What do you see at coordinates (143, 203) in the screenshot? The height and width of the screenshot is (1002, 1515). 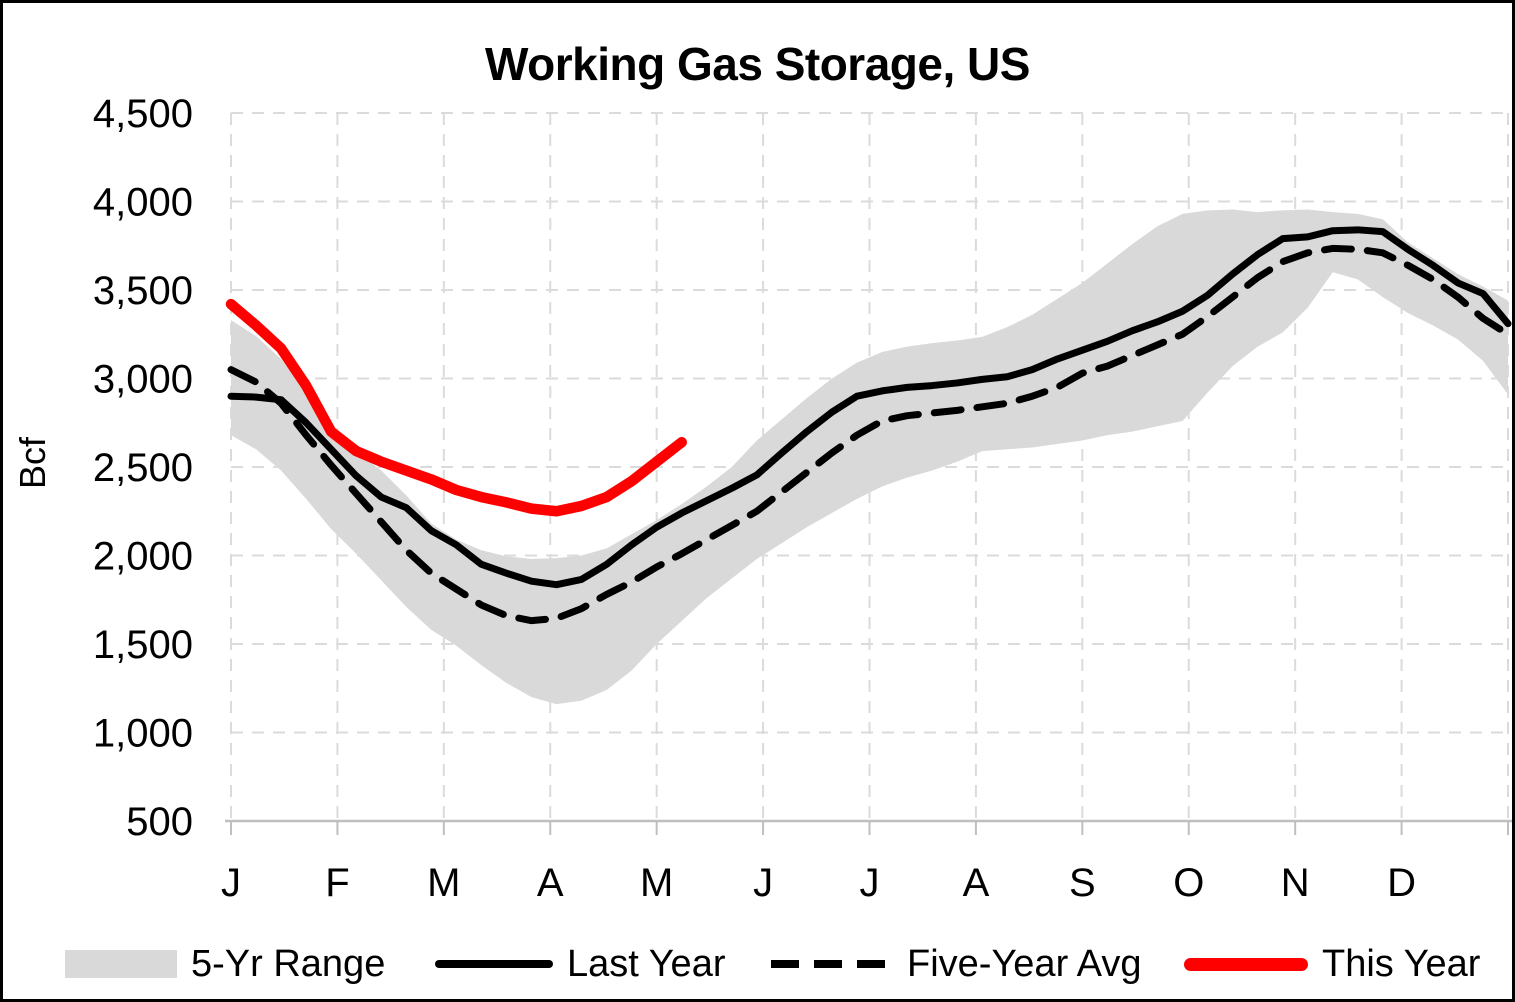 I see `y-tick-label: 4,000` at bounding box center [143, 203].